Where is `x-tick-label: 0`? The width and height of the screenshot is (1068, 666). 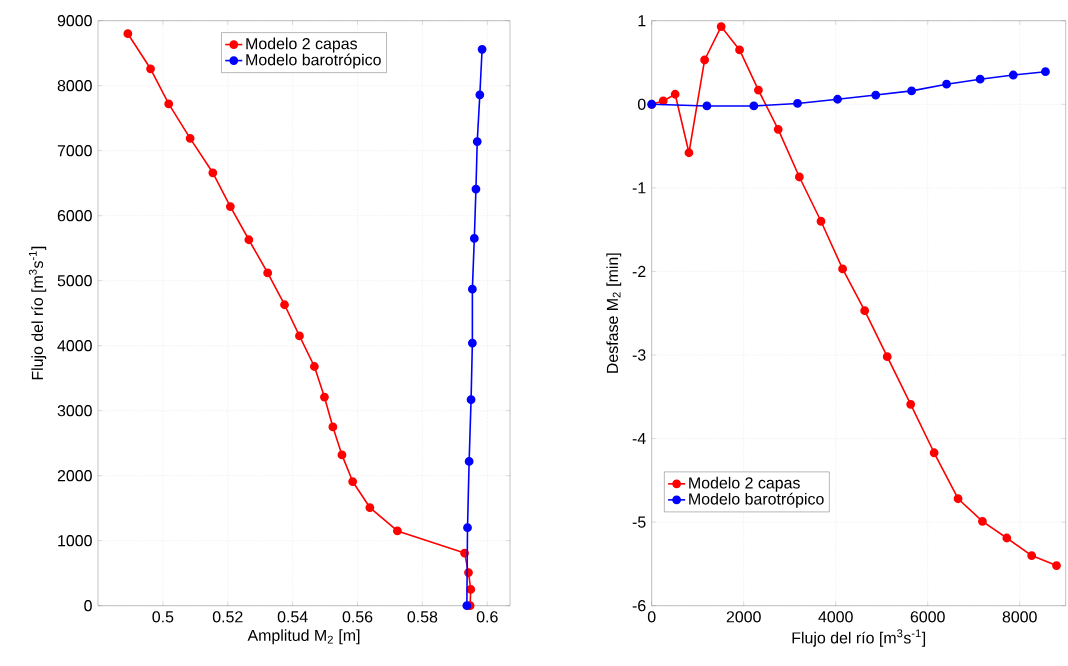
x-tick-label: 0 is located at coordinates (651, 617).